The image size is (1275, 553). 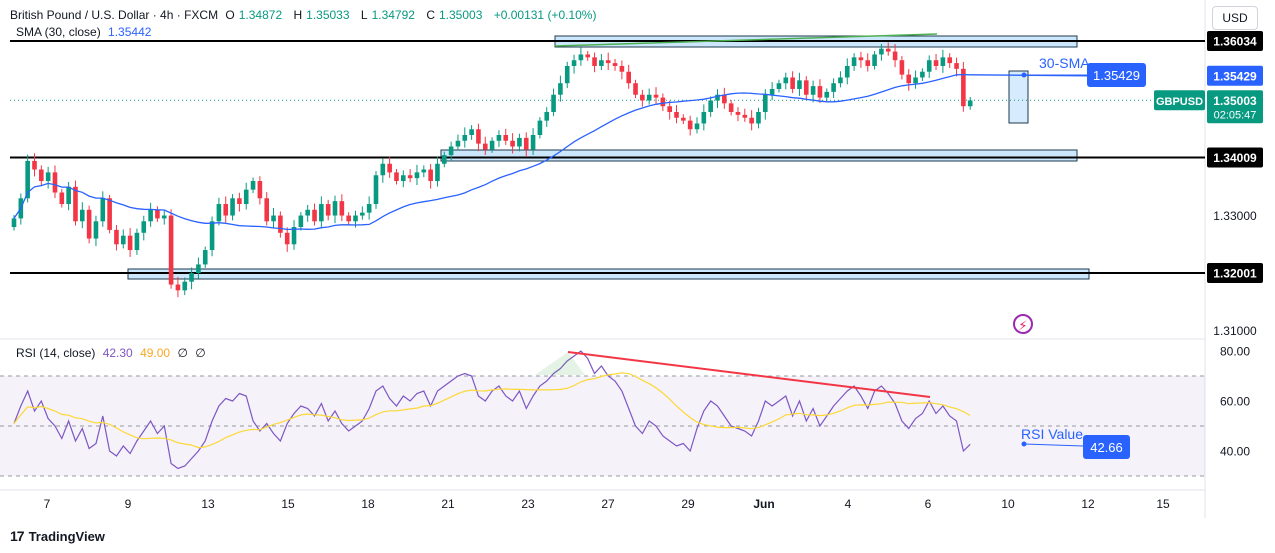 What do you see at coordinates (1106, 447) in the screenshot?
I see `rsi-callout-badge` at bounding box center [1106, 447].